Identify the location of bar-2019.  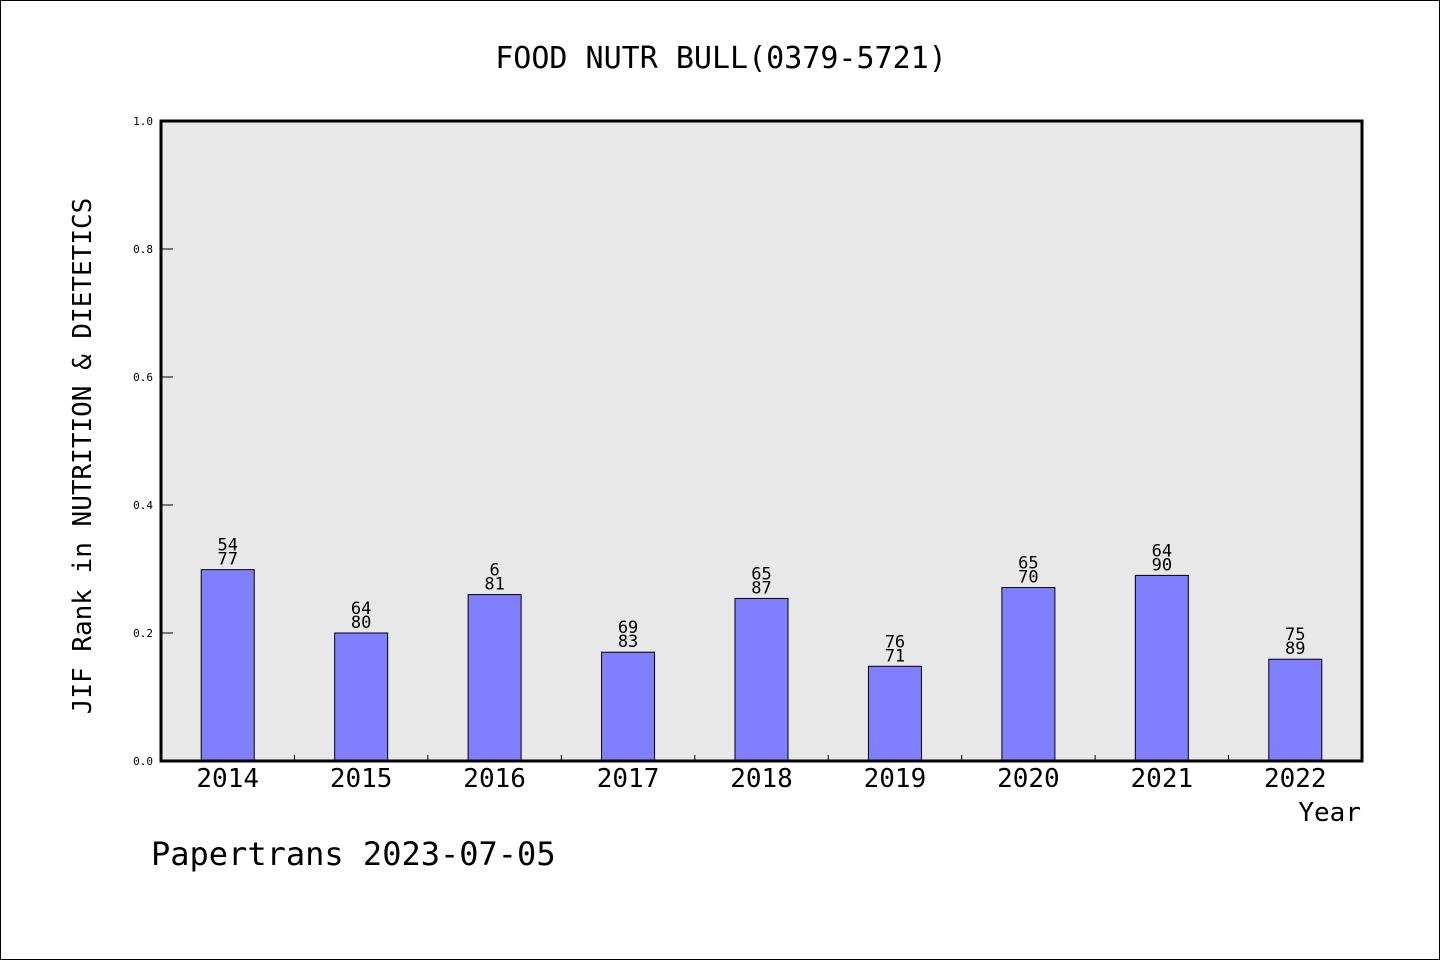
(894, 713).